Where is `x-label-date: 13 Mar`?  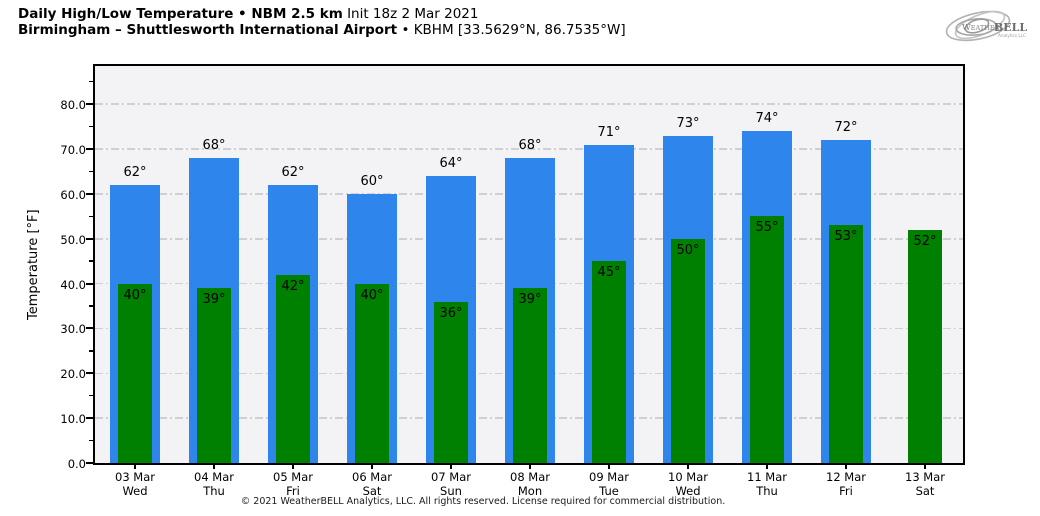
x-label-date: 13 Mar is located at coordinates (925, 477).